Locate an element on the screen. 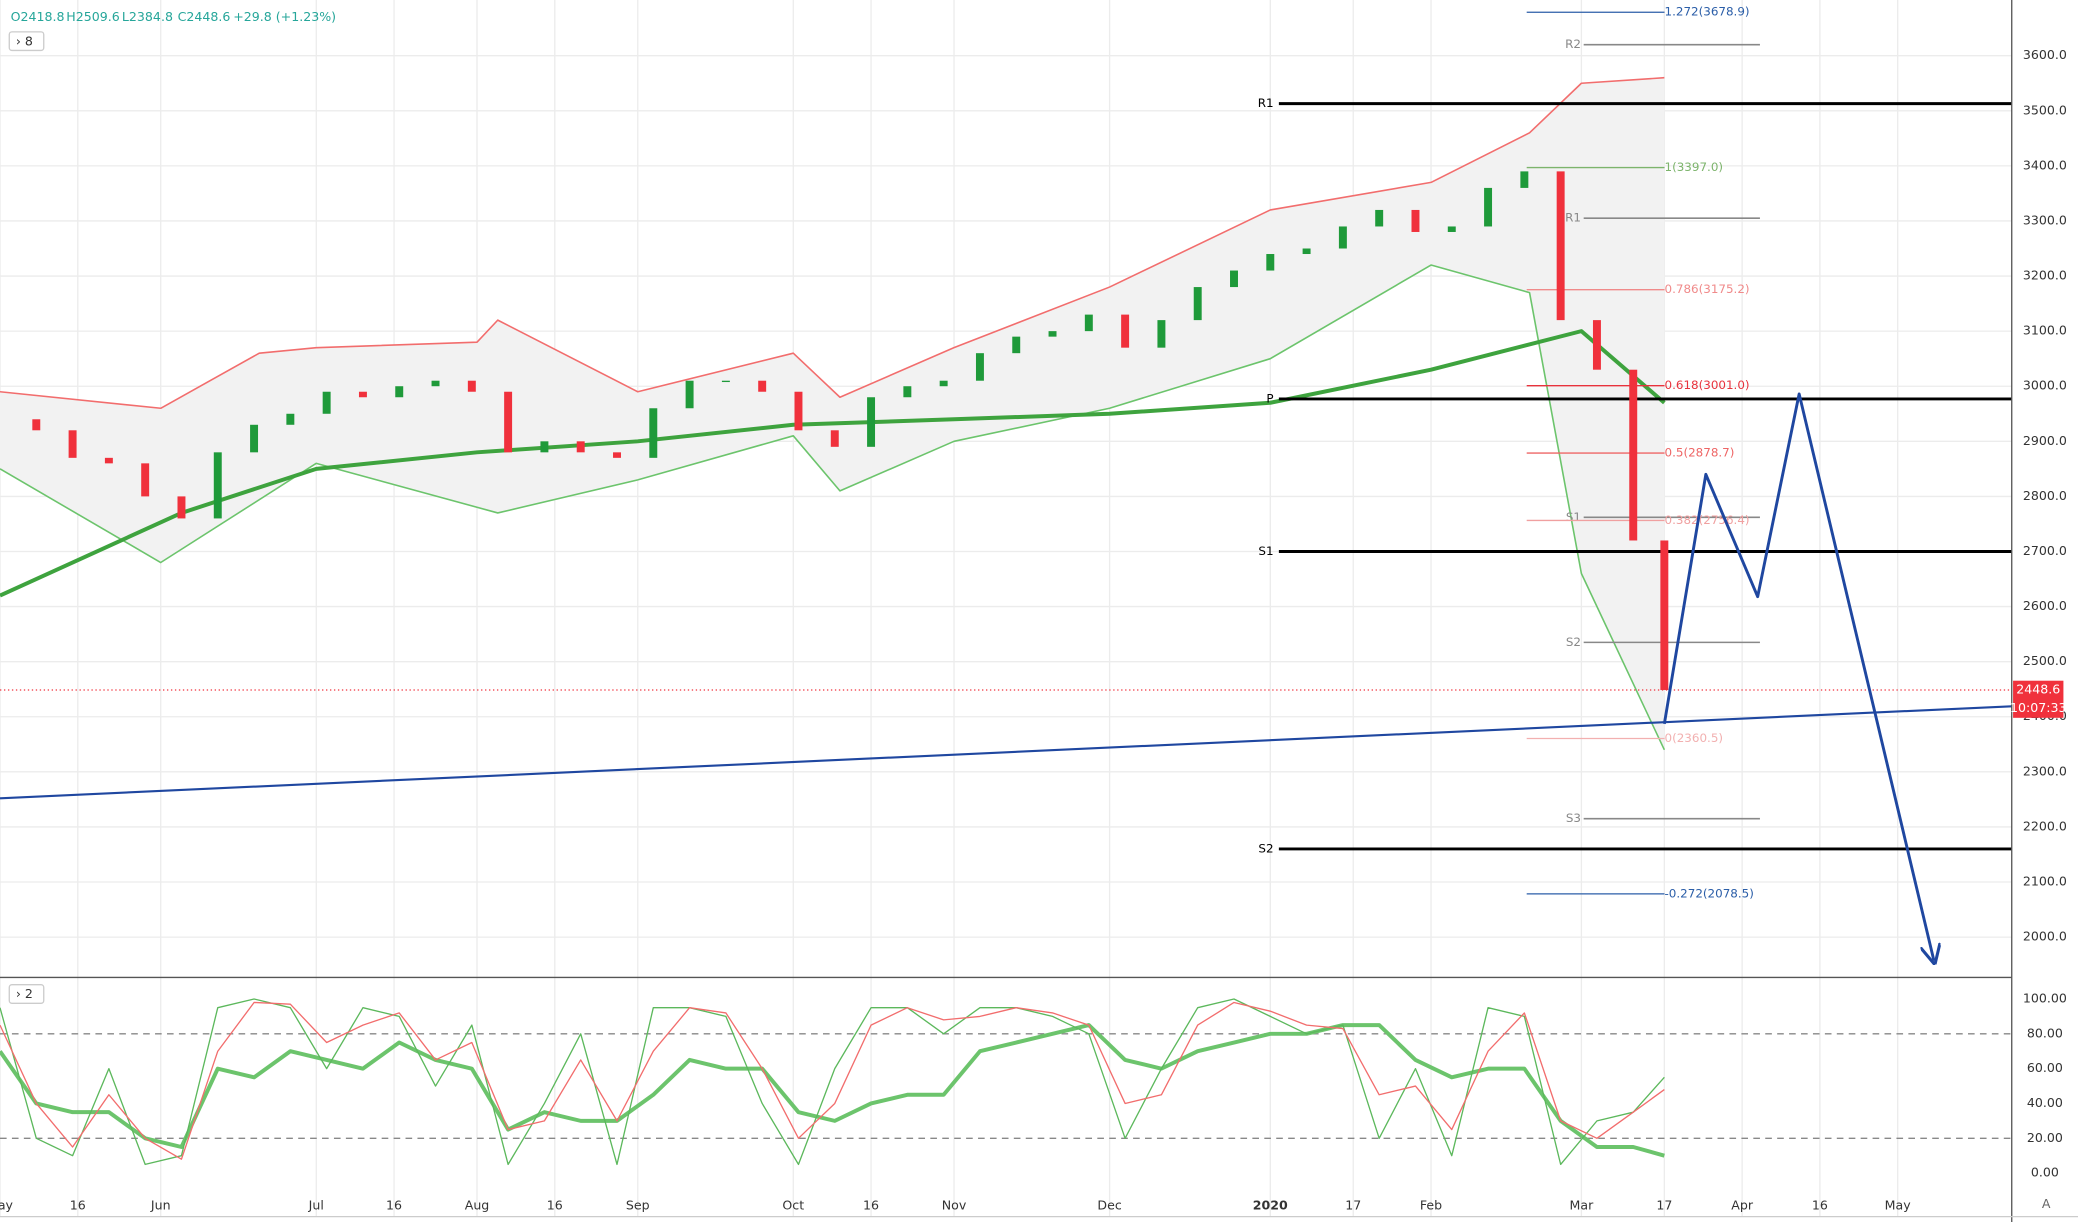  pivot-short-label: S1 is located at coordinates (1573, 517).